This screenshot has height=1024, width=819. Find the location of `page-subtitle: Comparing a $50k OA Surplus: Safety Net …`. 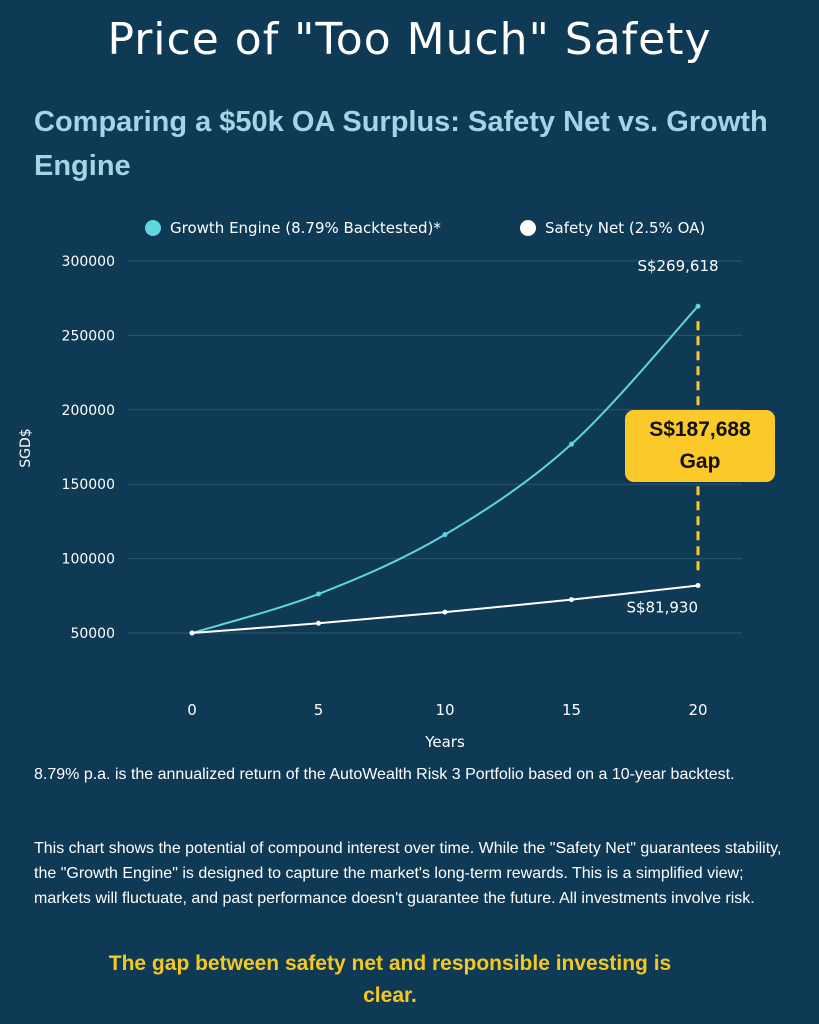

page-subtitle: Comparing a $50k OA Surplus: Safety Net … is located at coordinates (401, 144).